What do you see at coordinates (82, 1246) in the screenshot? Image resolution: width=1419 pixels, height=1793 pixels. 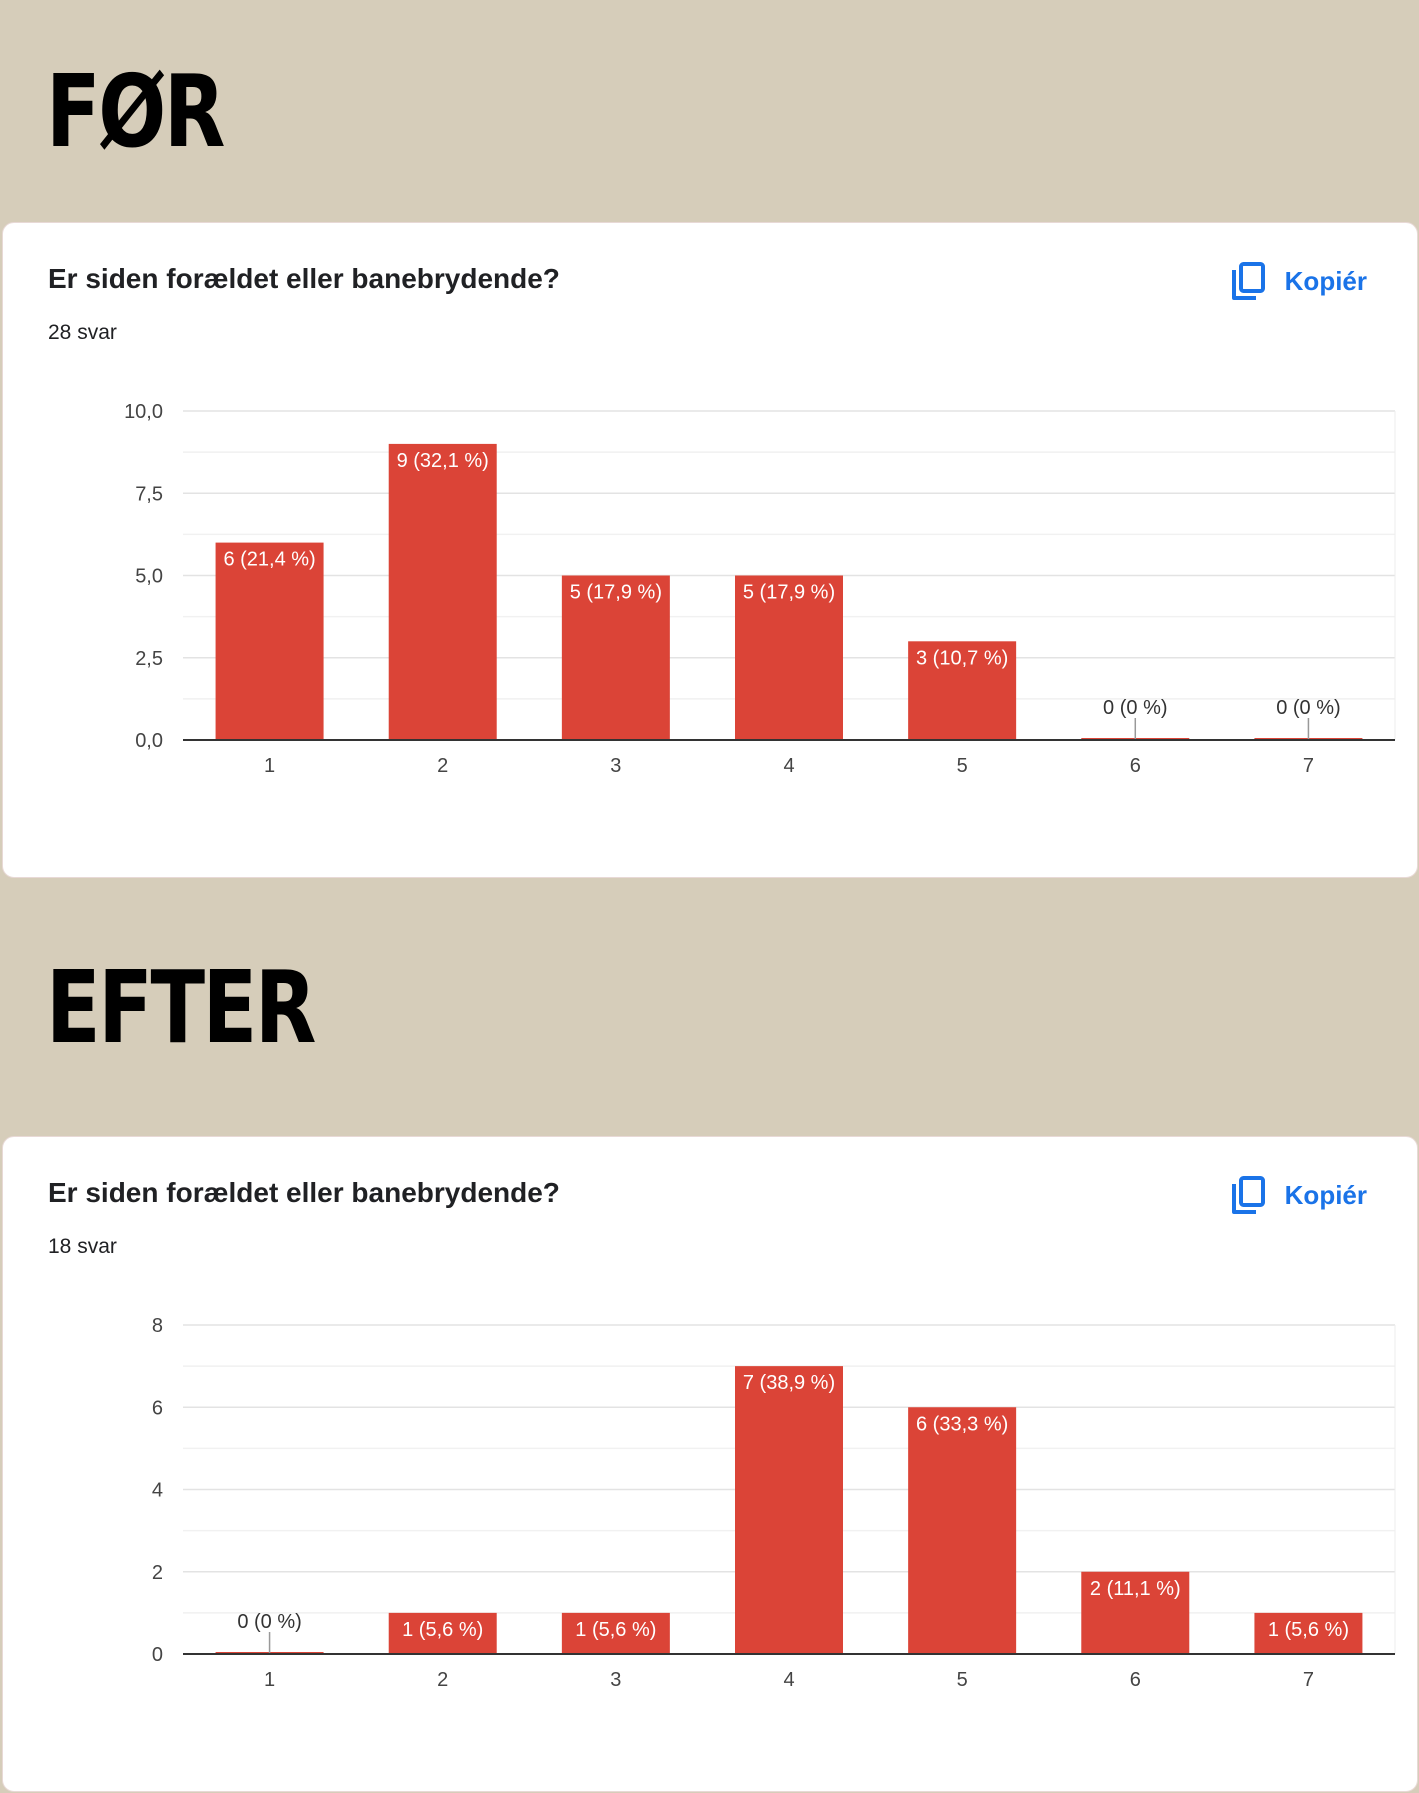 I see `response-count: 18 svar` at bounding box center [82, 1246].